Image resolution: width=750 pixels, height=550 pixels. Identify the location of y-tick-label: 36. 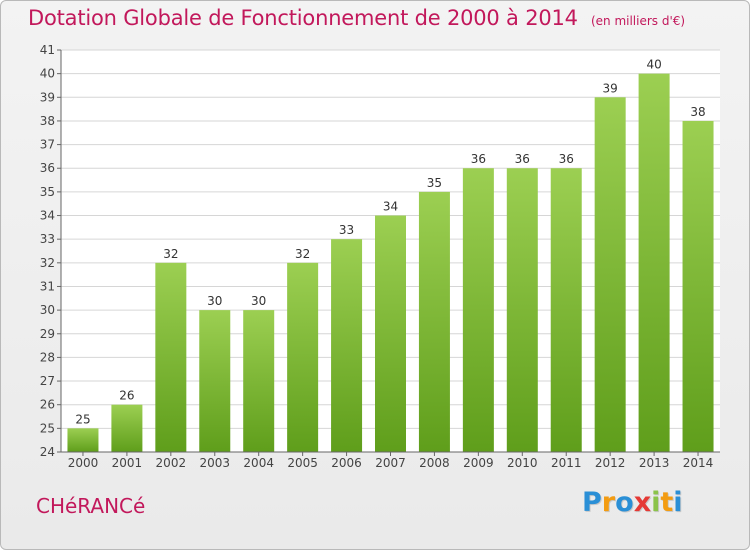
(47, 168).